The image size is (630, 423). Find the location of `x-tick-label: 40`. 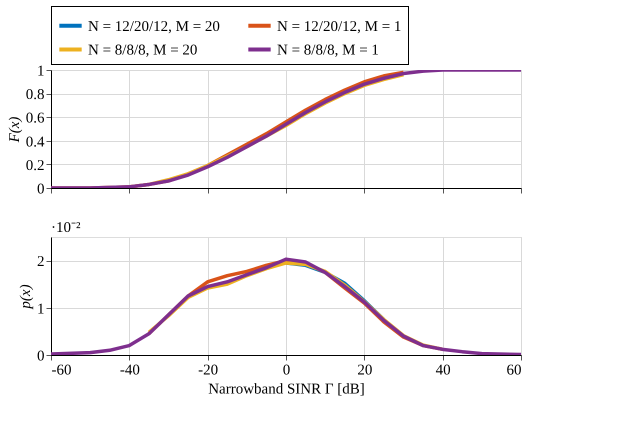

x-tick-label: 40 is located at coordinates (443, 370).